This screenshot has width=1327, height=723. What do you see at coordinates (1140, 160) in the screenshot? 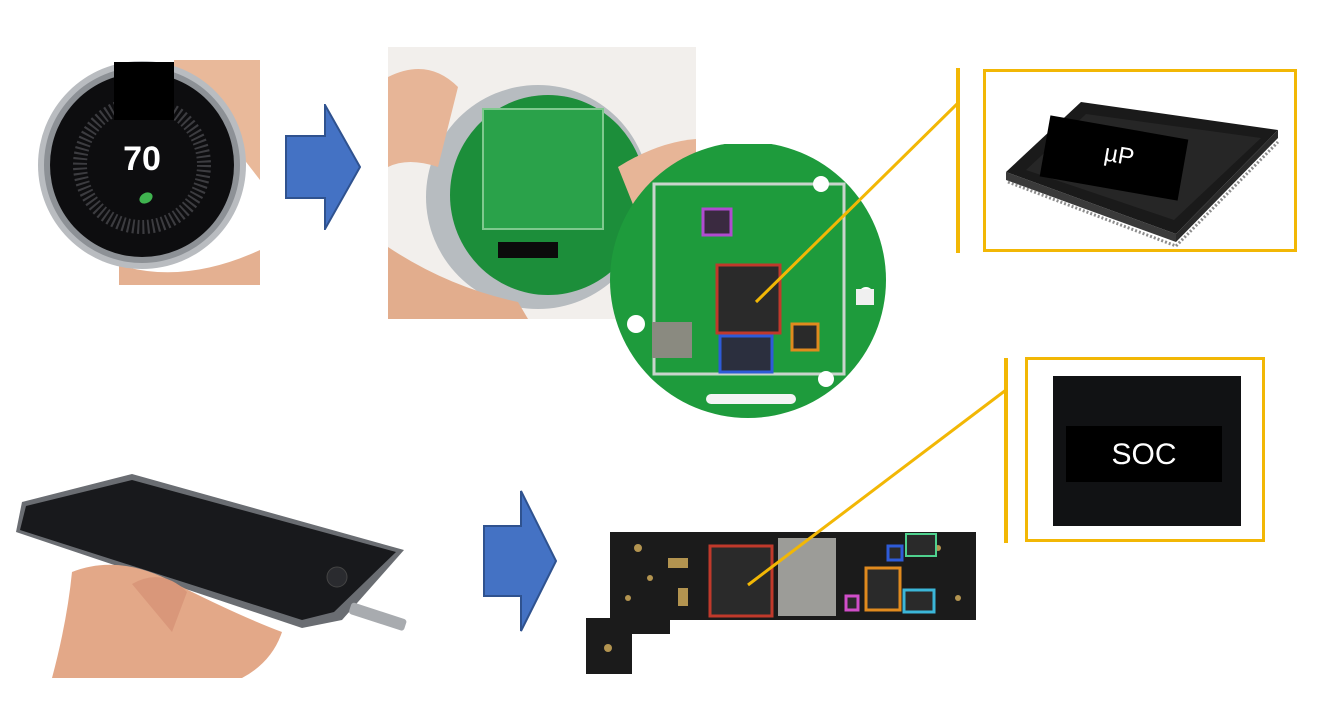
I see `microprocessor-callout-box: µP` at bounding box center [1140, 160].